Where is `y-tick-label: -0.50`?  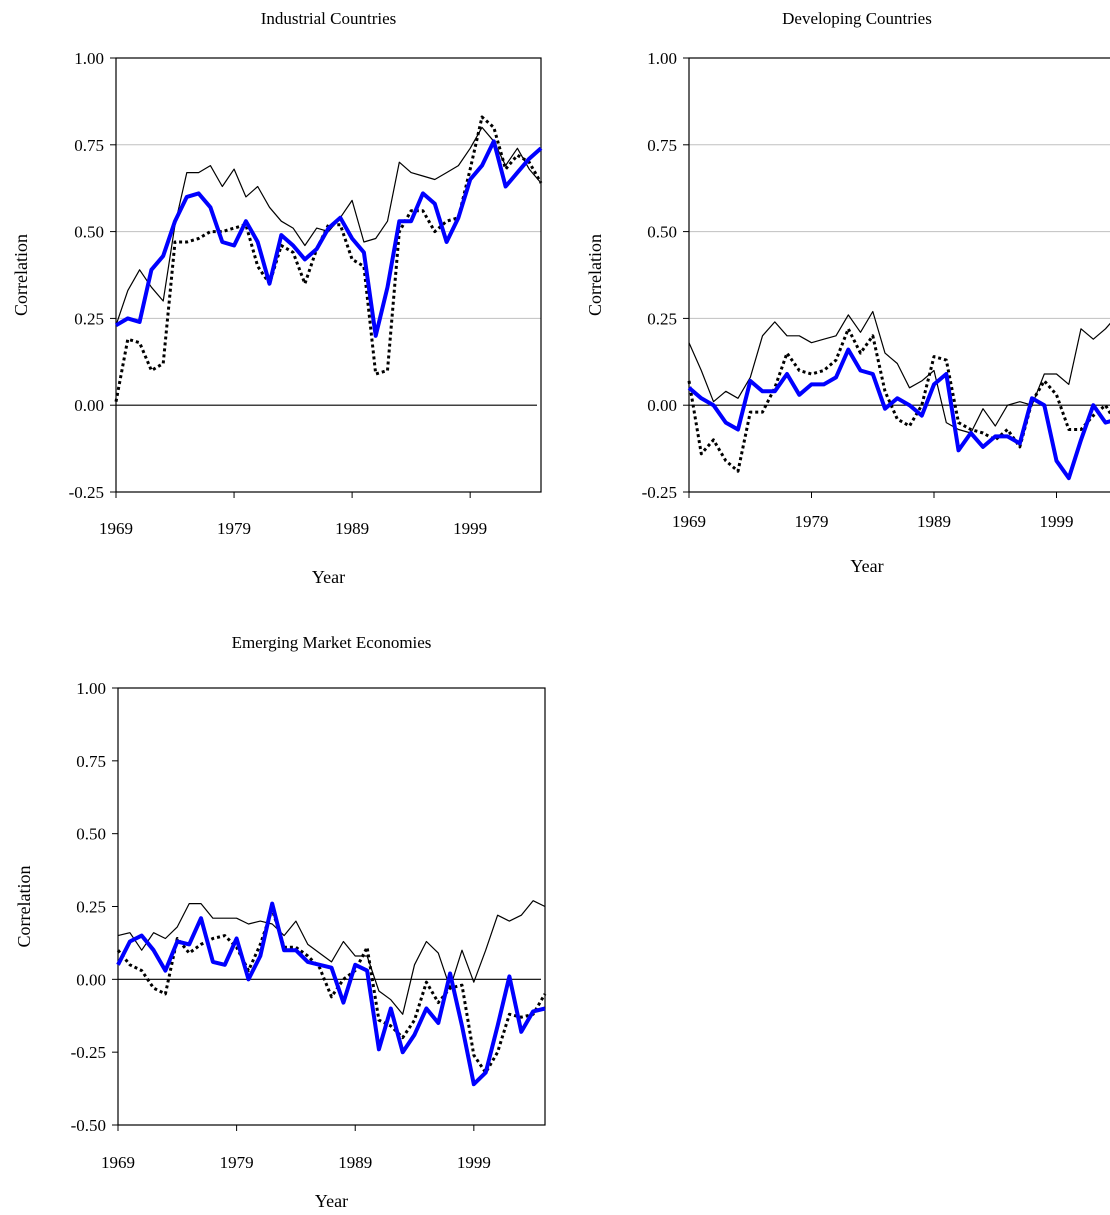
y-tick-label: -0.50 is located at coordinates (88, 1125).